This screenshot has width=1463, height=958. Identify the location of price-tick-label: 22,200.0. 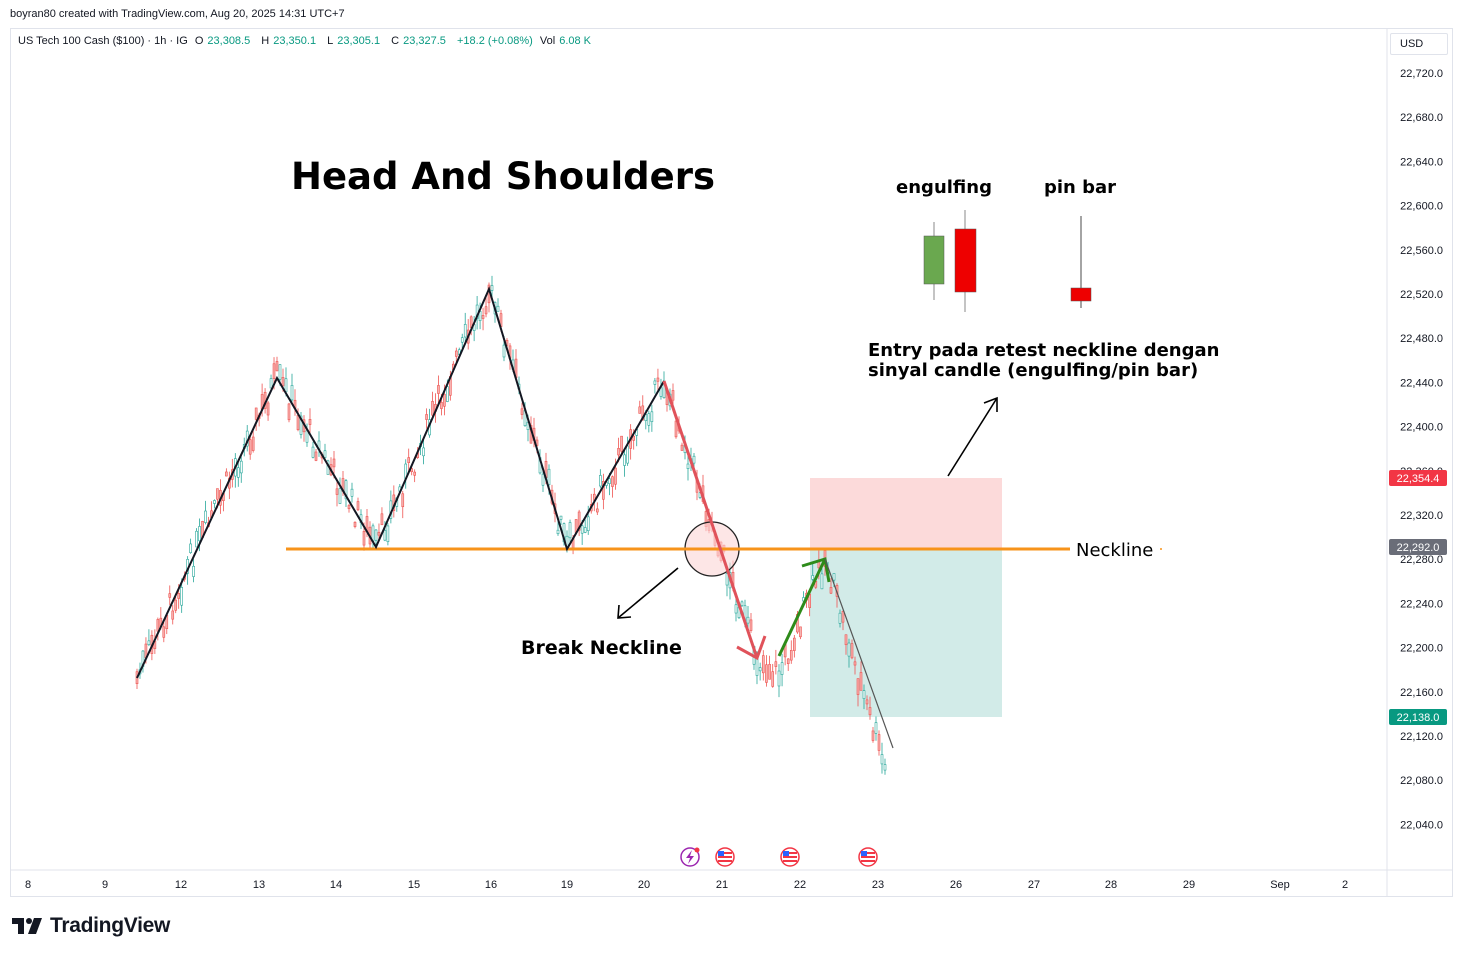
(1421, 649).